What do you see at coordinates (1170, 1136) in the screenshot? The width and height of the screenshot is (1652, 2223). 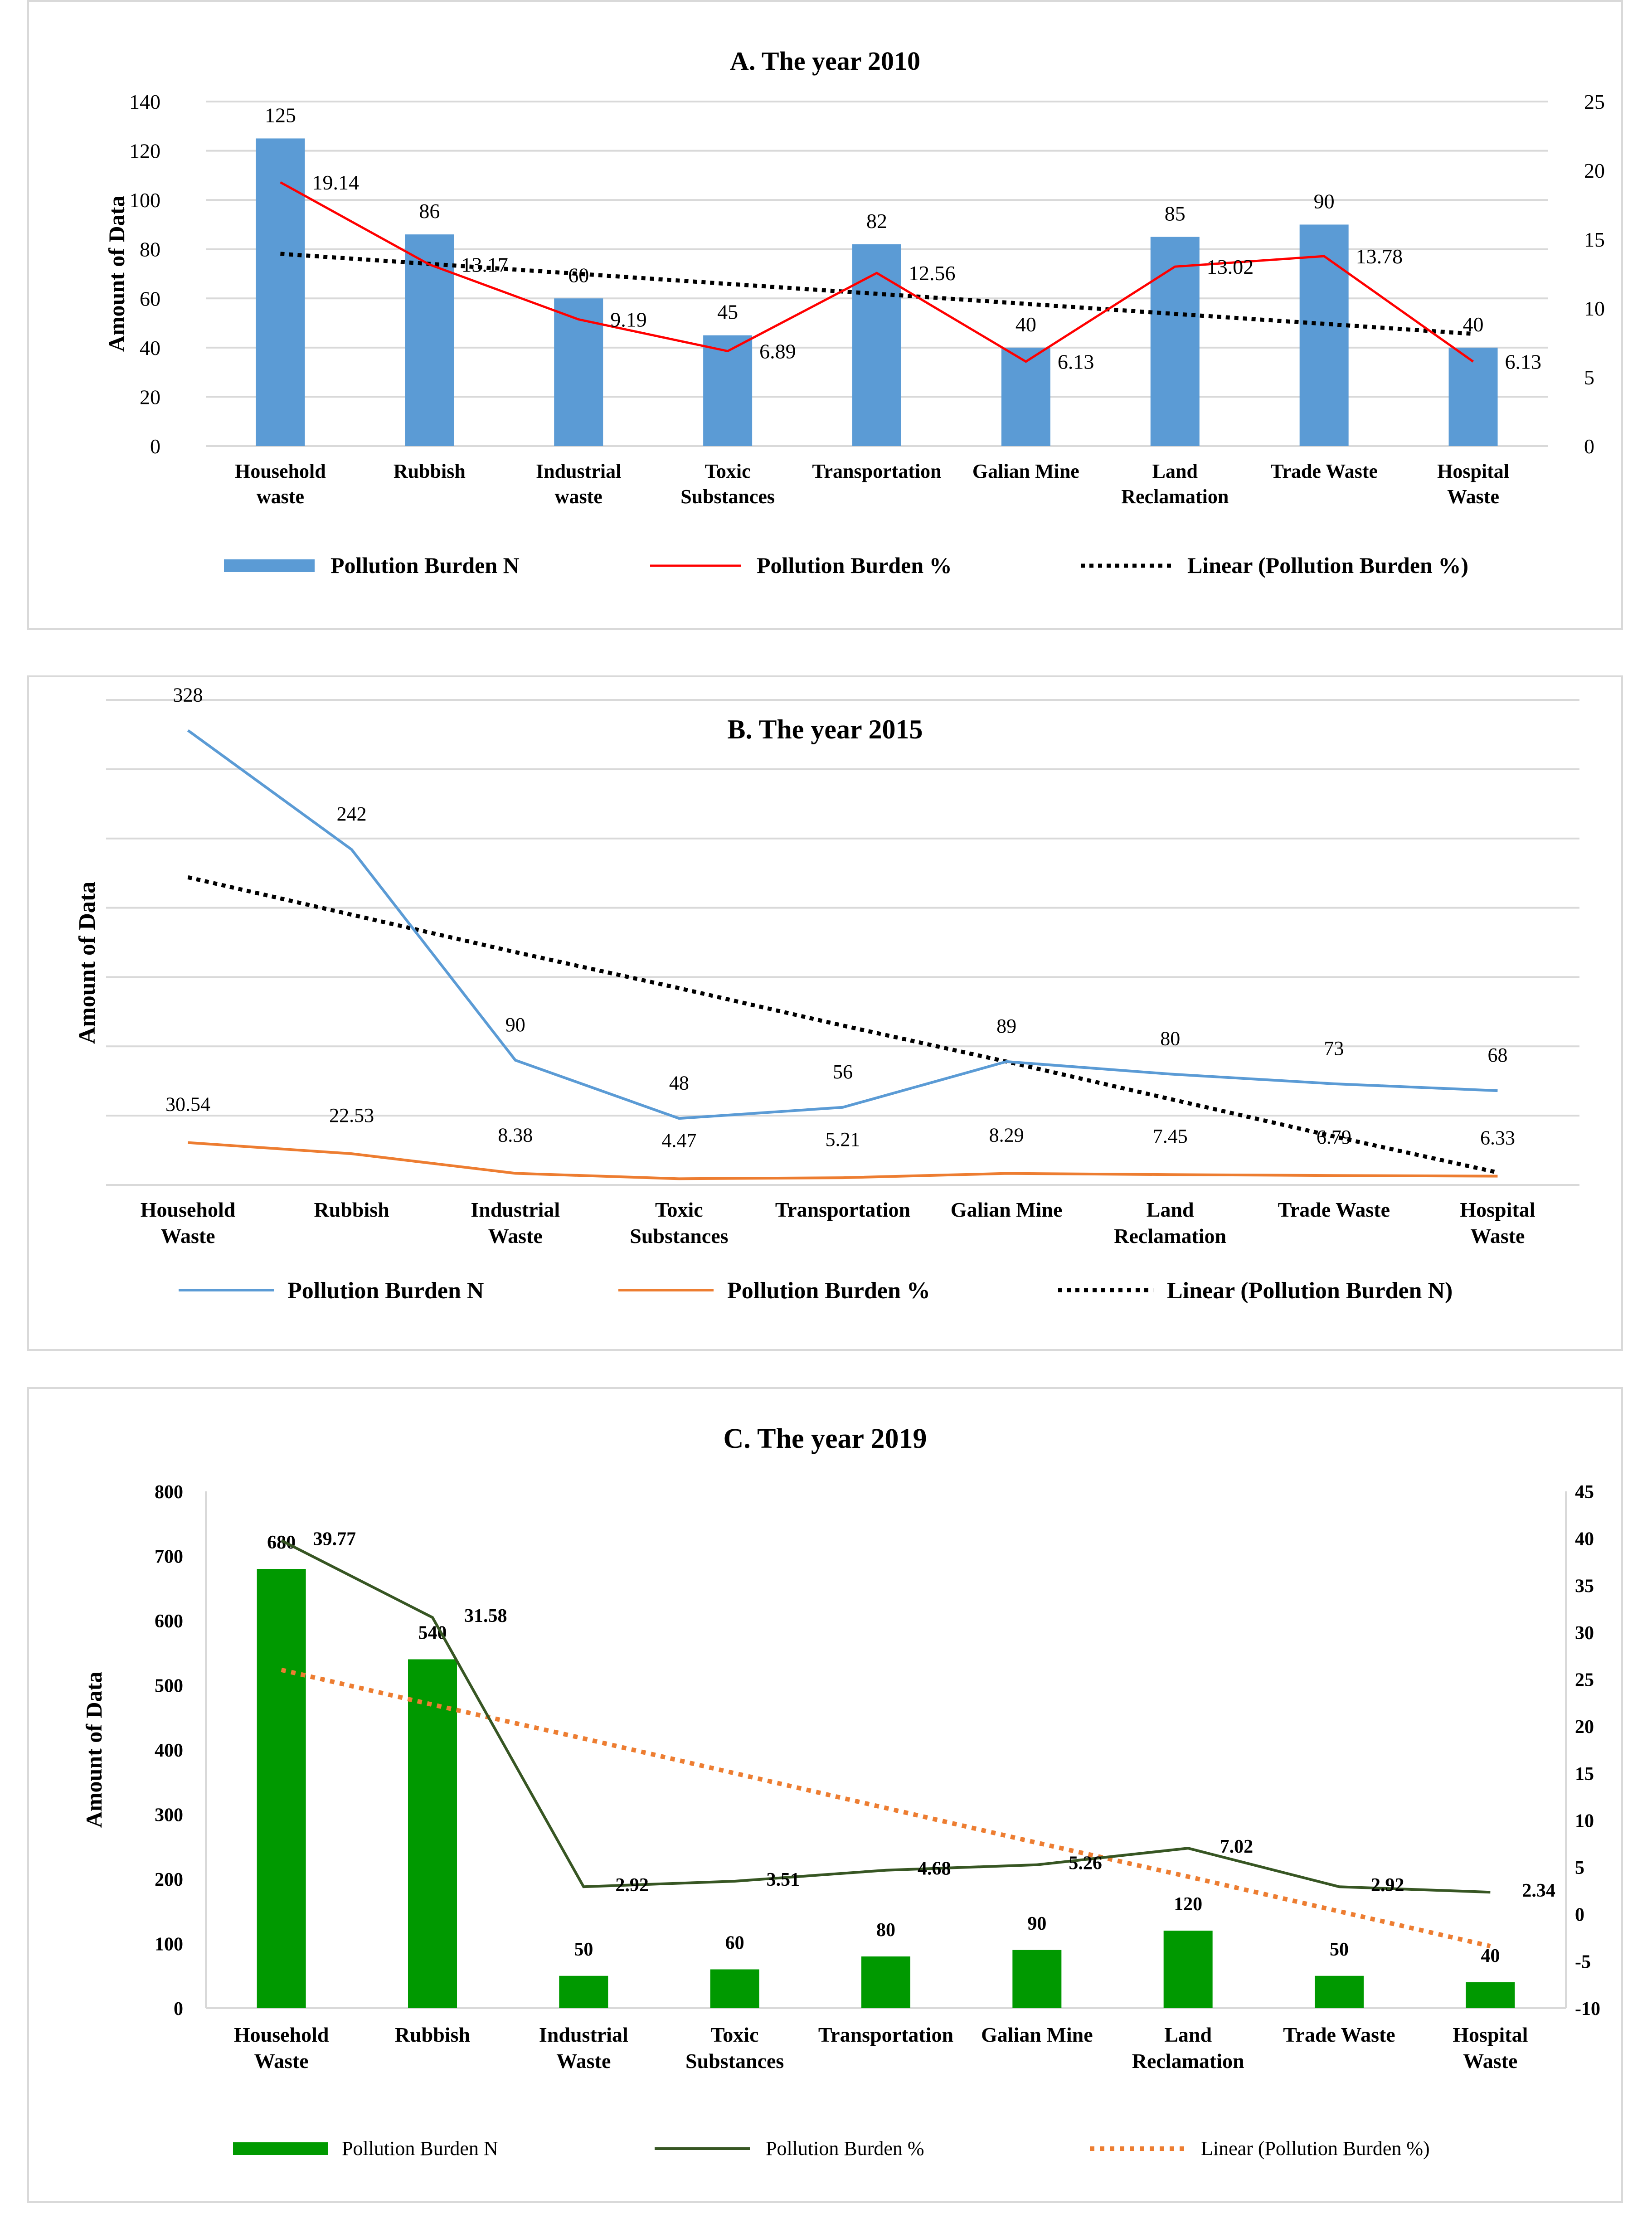 I see `percent-value-label: 7.45` at bounding box center [1170, 1136].